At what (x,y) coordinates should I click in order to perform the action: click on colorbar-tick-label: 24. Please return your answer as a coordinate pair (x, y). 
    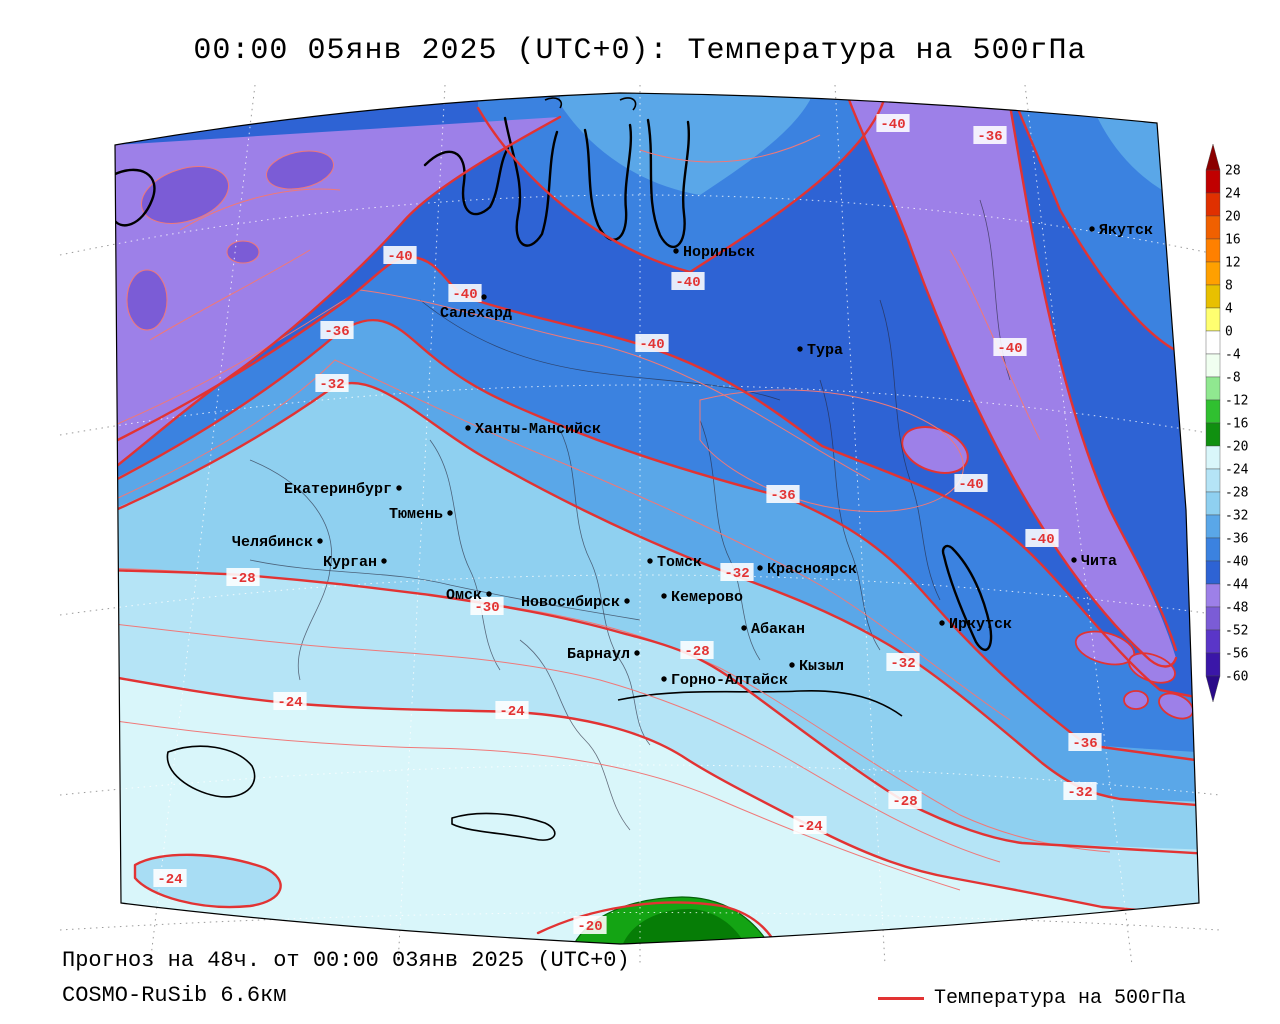
    Looking at the image, I should click on (1233, 194).